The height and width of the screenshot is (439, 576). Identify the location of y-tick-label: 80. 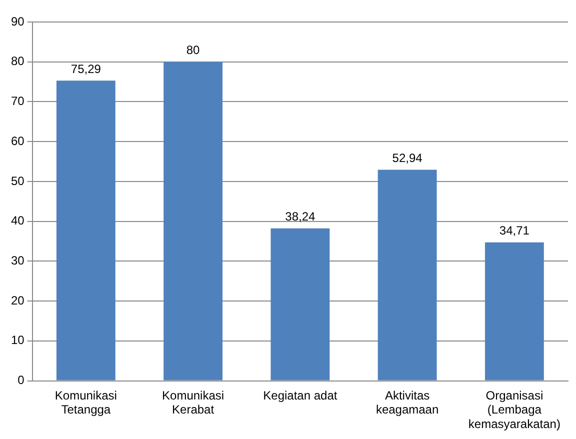
(17, 61).